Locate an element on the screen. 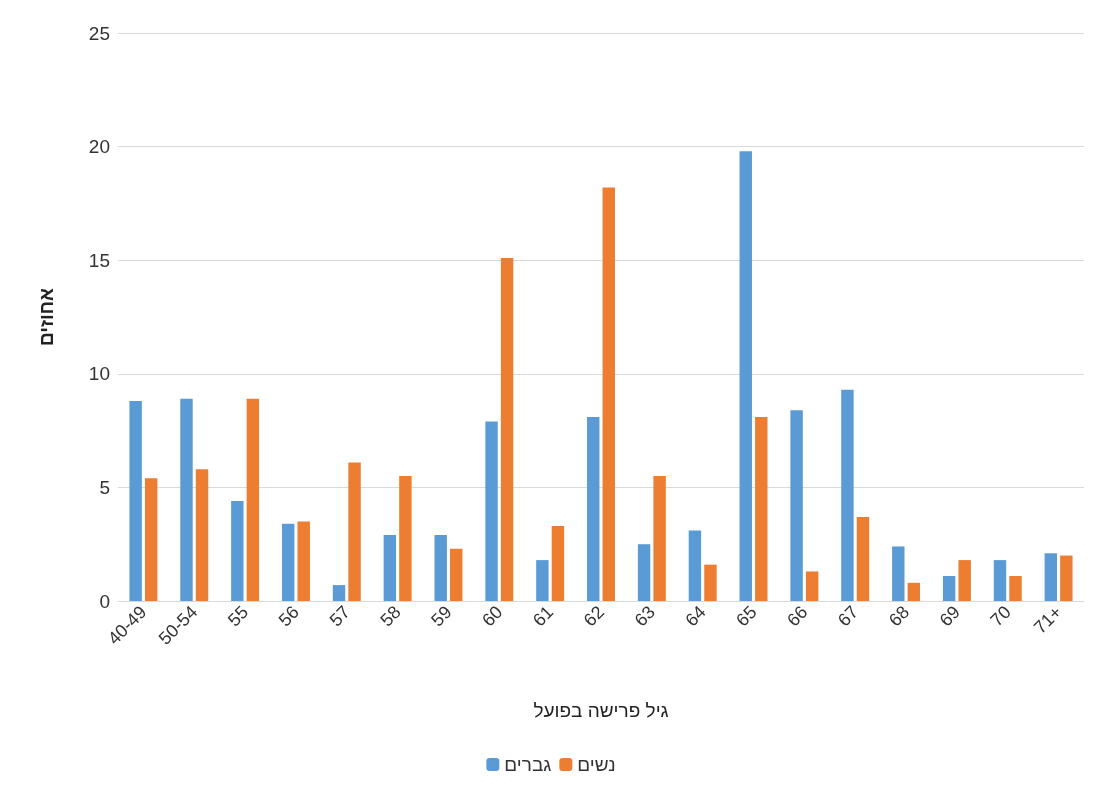 This screenshot has height=789, width=1102. x-tick-label: 68 is located at coordinates (899, 616).